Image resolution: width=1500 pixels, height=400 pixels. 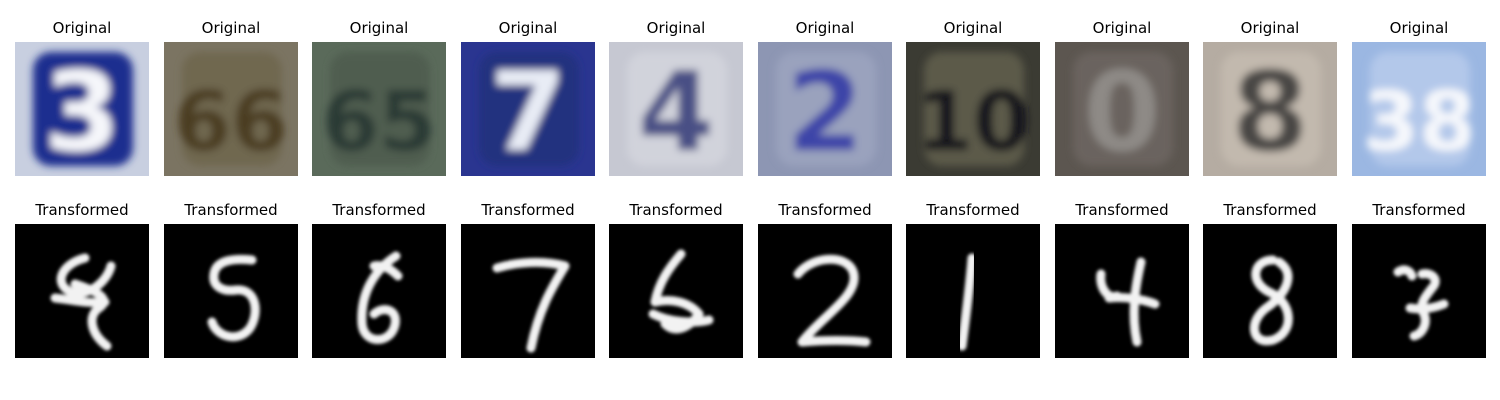 I want to click on image-digit-glyph: 66, so click(x=231, y=122).